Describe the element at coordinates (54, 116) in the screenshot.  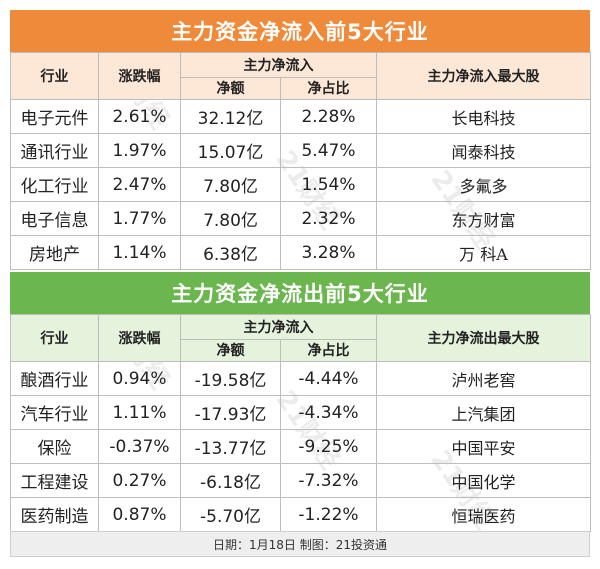
I see `sector-cell: 电子元件` at that location.